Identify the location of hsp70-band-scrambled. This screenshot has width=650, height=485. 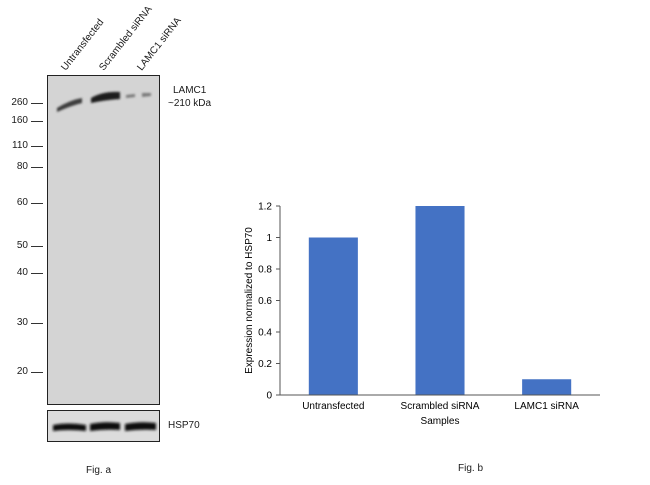
(105, 426).